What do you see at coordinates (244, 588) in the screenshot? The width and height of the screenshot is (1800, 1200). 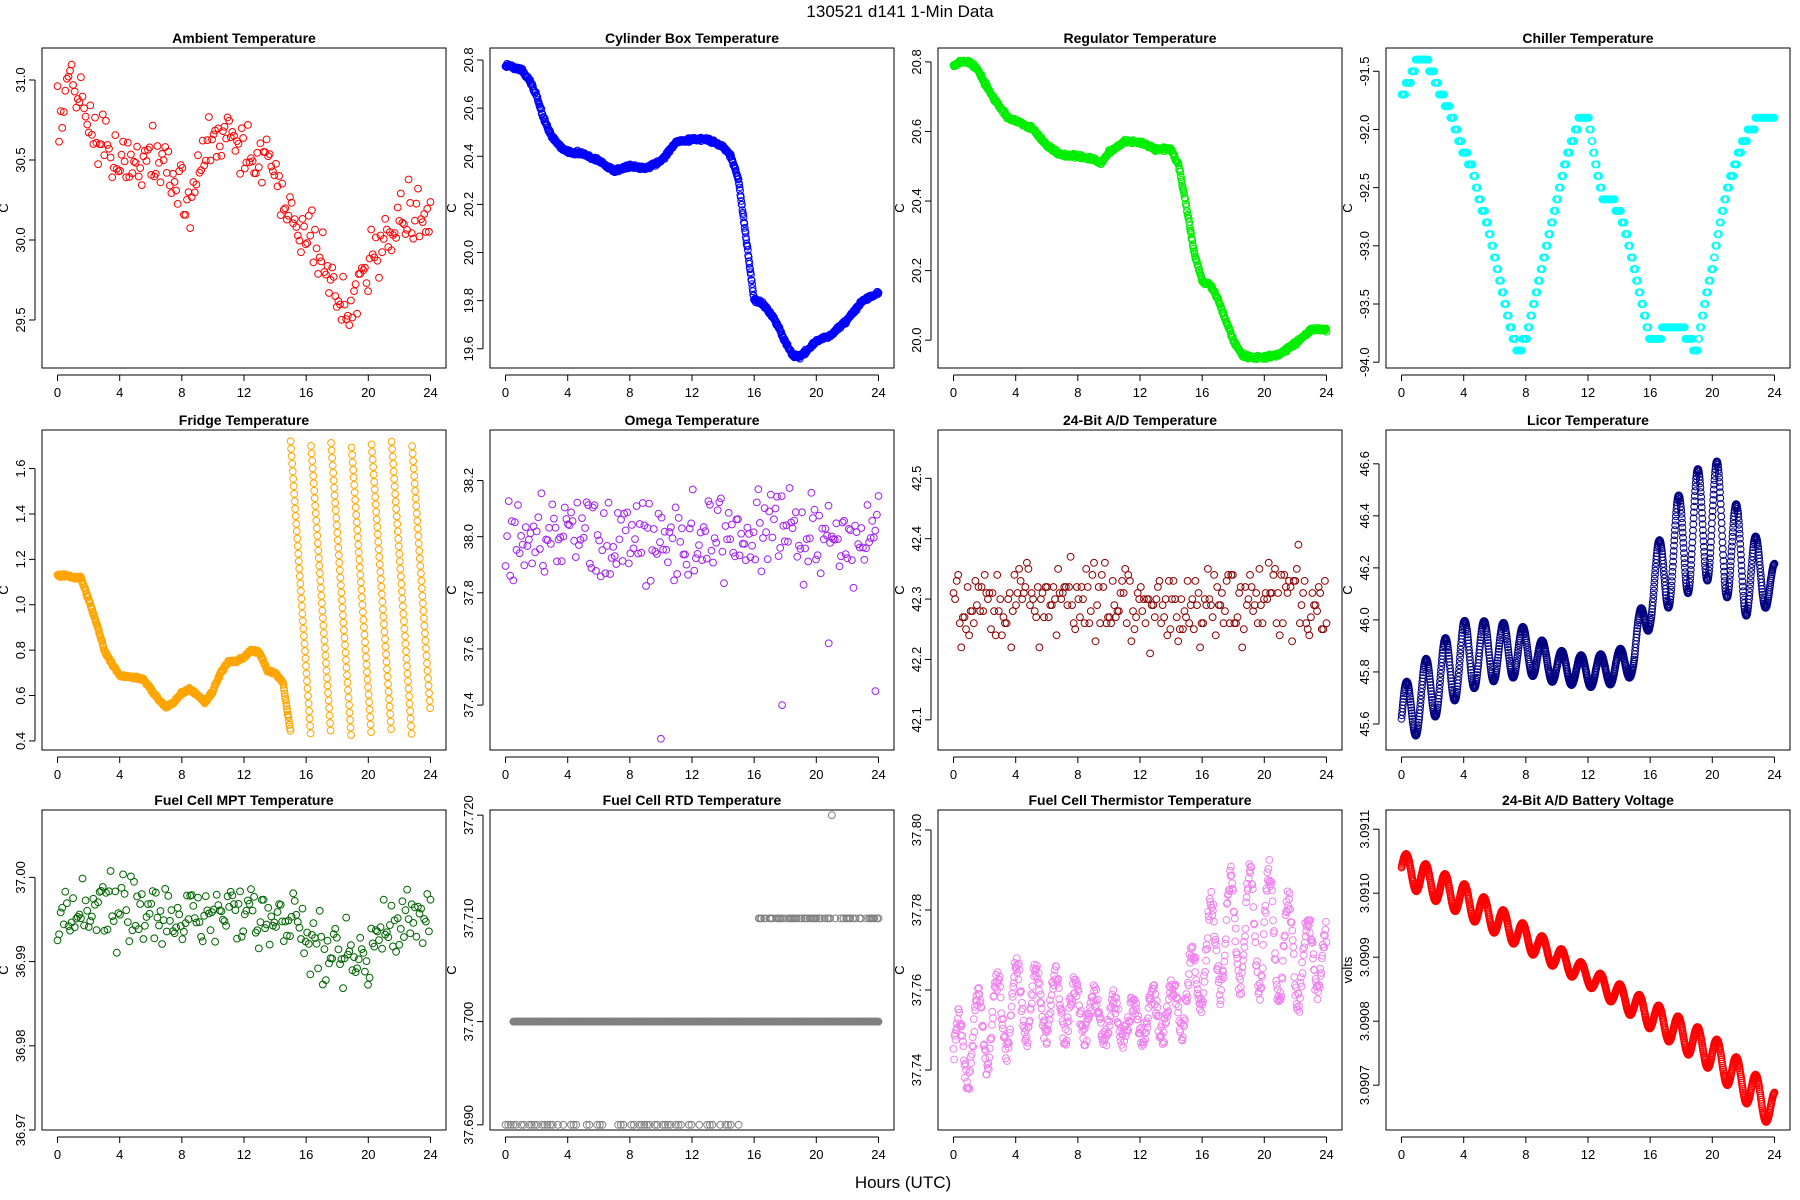 I see `data-points` at bounding box center [244, 588].